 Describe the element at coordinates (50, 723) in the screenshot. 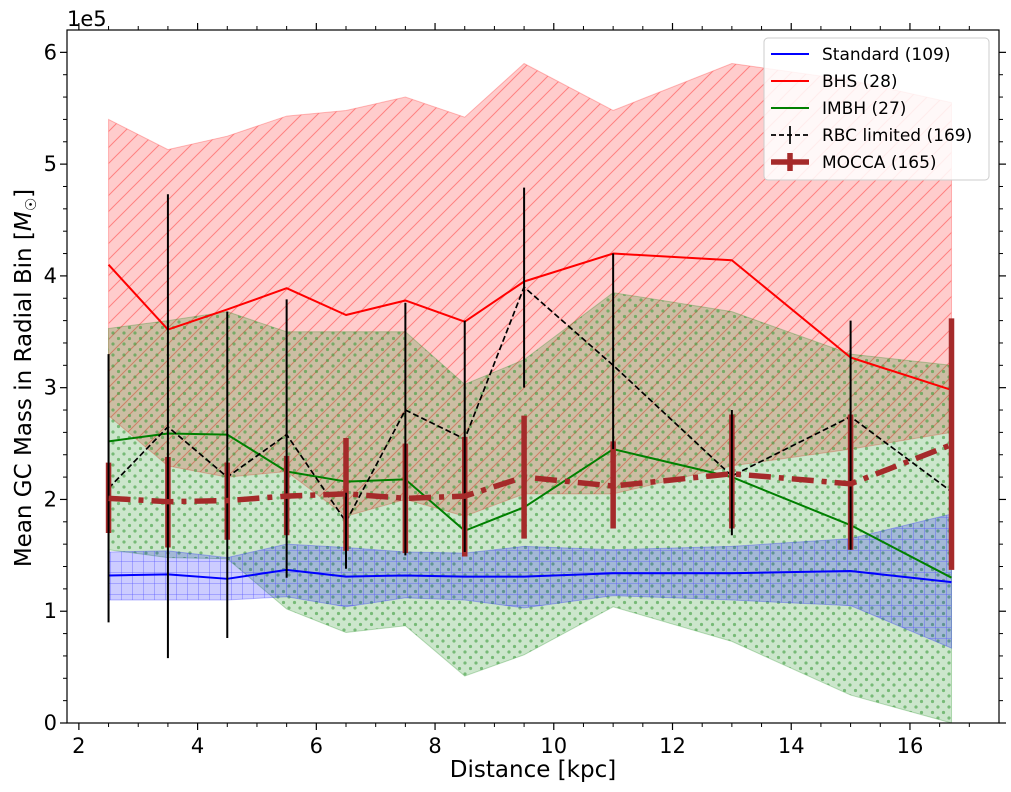

I see `y-tick-label: 0` at that location.